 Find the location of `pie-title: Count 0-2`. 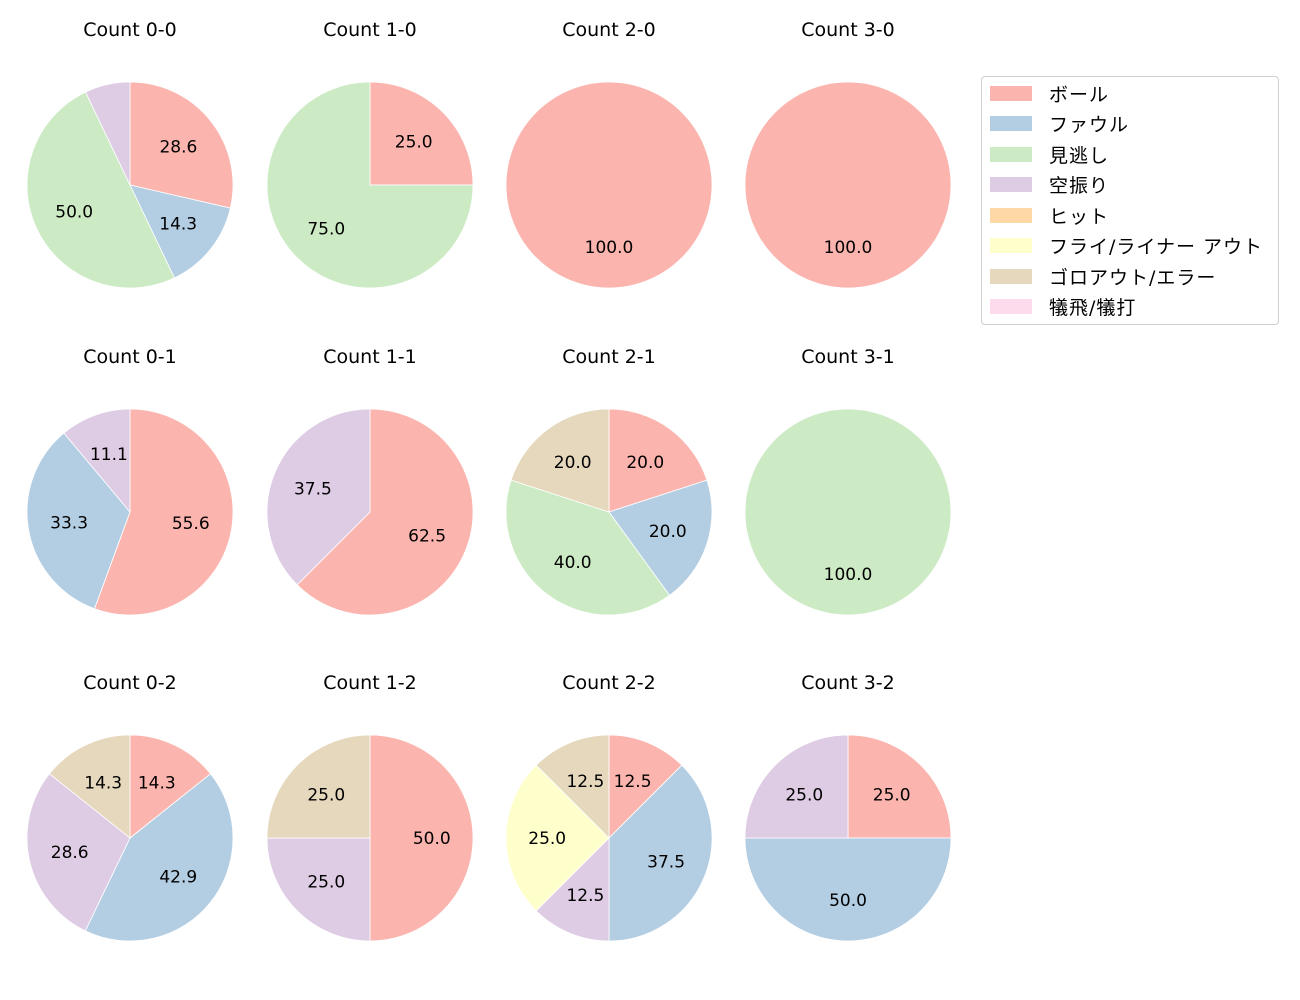

pie-title: Count 0-2 is located at coordinates (130, 683).